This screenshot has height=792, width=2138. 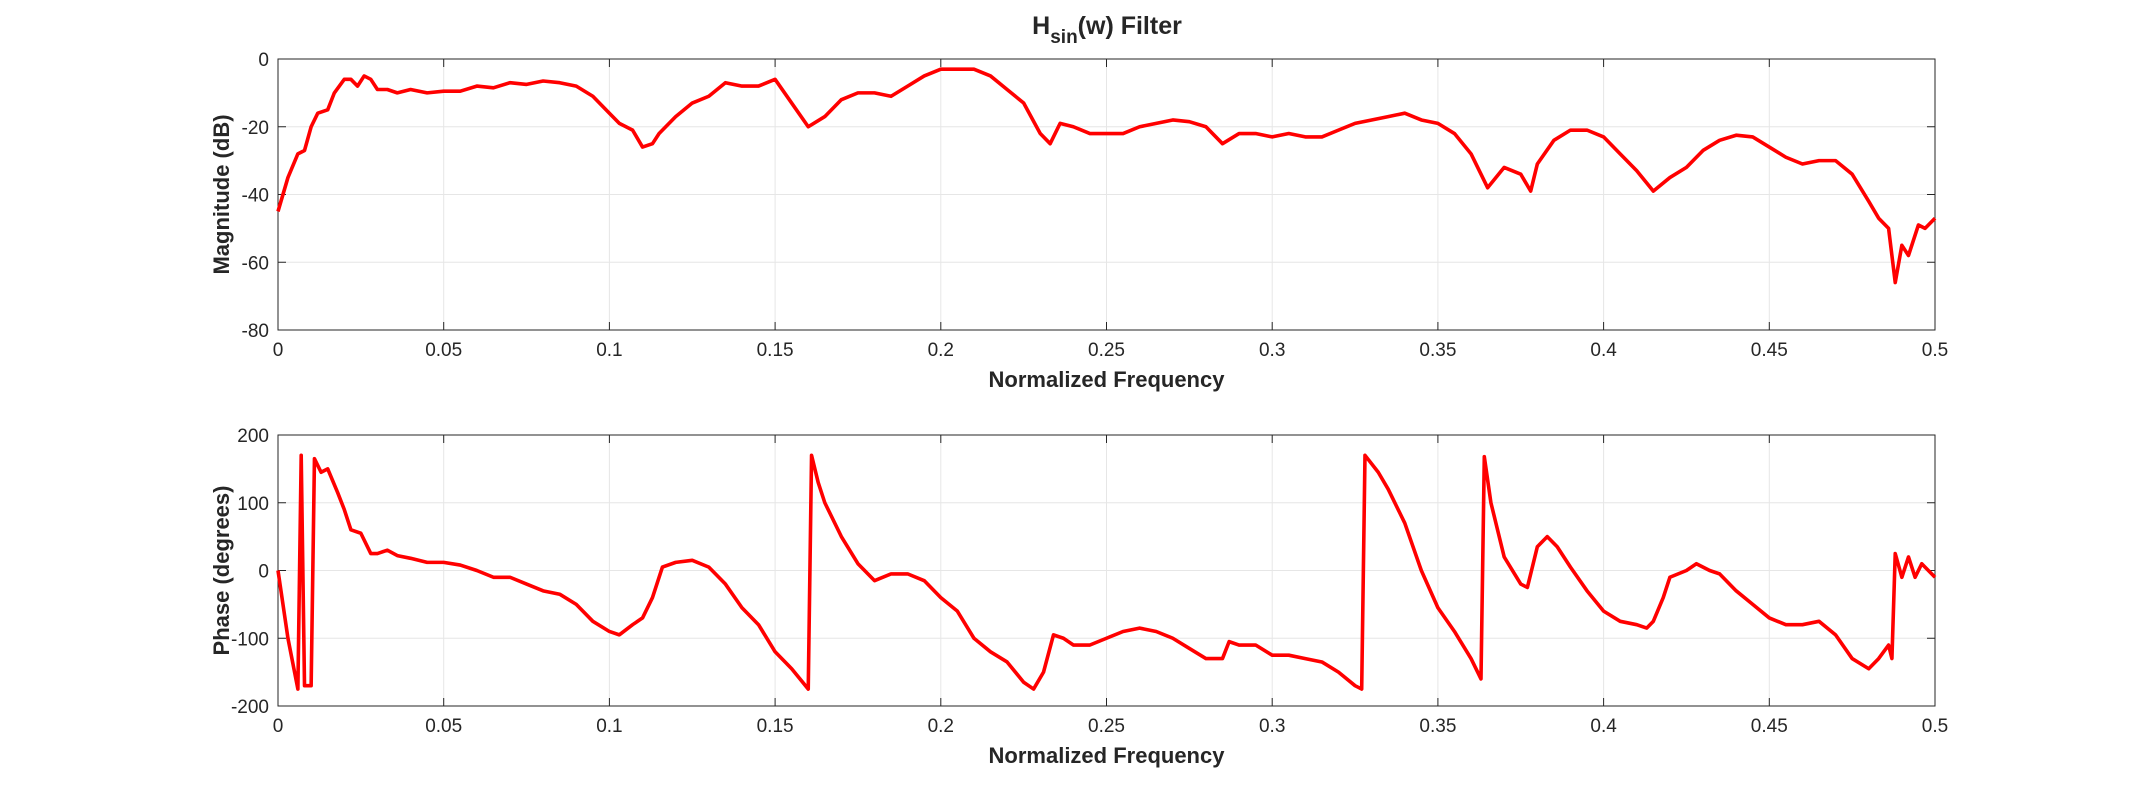 What do you see at coordinates (255, 331) in the screenshot?
I see `y-tick-label: -80` at bounding box center [255, 331].